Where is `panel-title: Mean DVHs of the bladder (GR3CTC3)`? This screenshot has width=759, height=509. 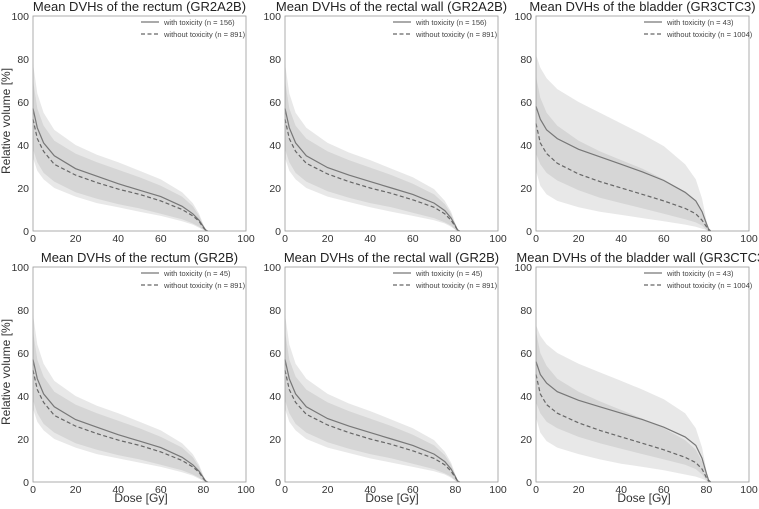
panel-title: Mean DVHs of the bladder (GR3CTC3) is located at coordinates (642, 7).